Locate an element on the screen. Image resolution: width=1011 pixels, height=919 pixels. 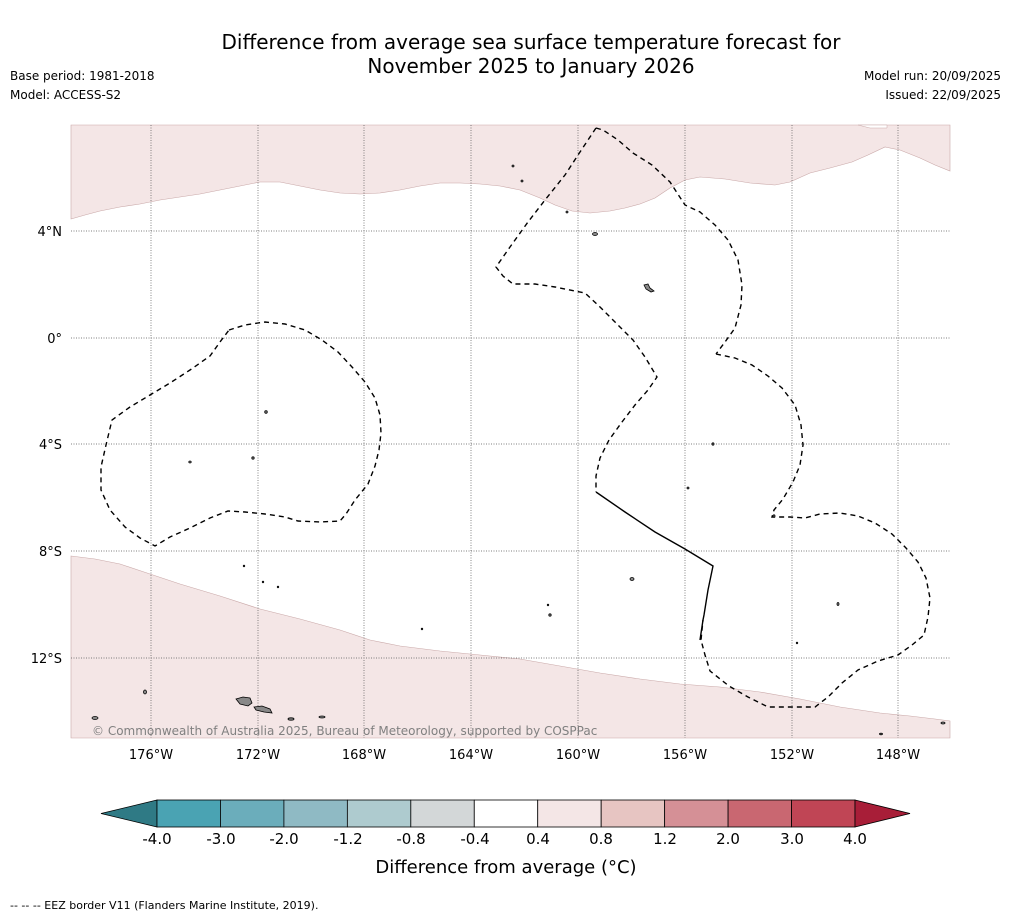
base-period-text: Base period: 1981-2018 is located at coordinates (82, 76).